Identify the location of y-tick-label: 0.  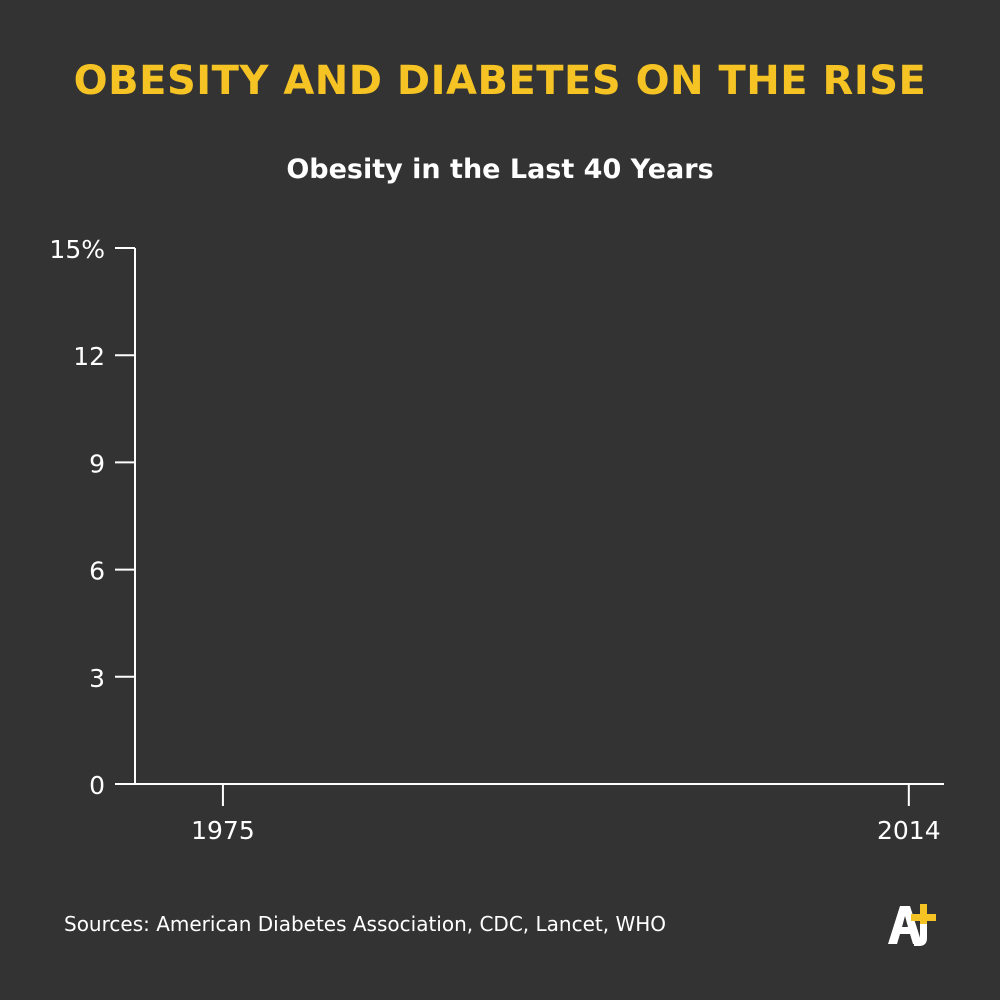
(97, 785).